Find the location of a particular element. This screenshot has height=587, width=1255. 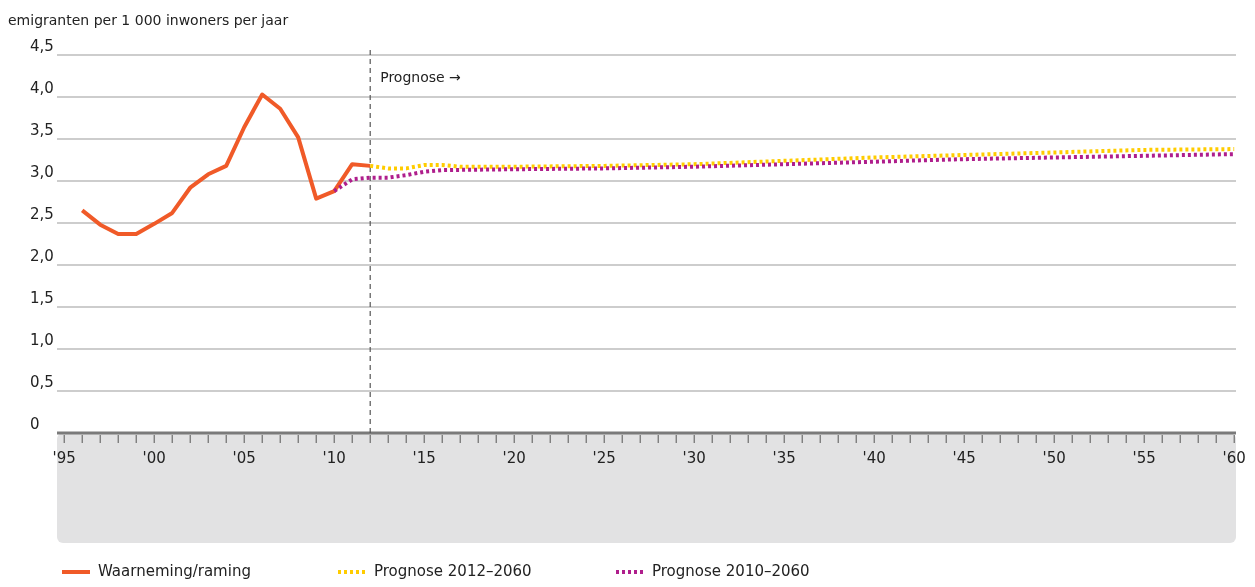

y-tick-label: 3,0 is located at coordinates (42, 172).